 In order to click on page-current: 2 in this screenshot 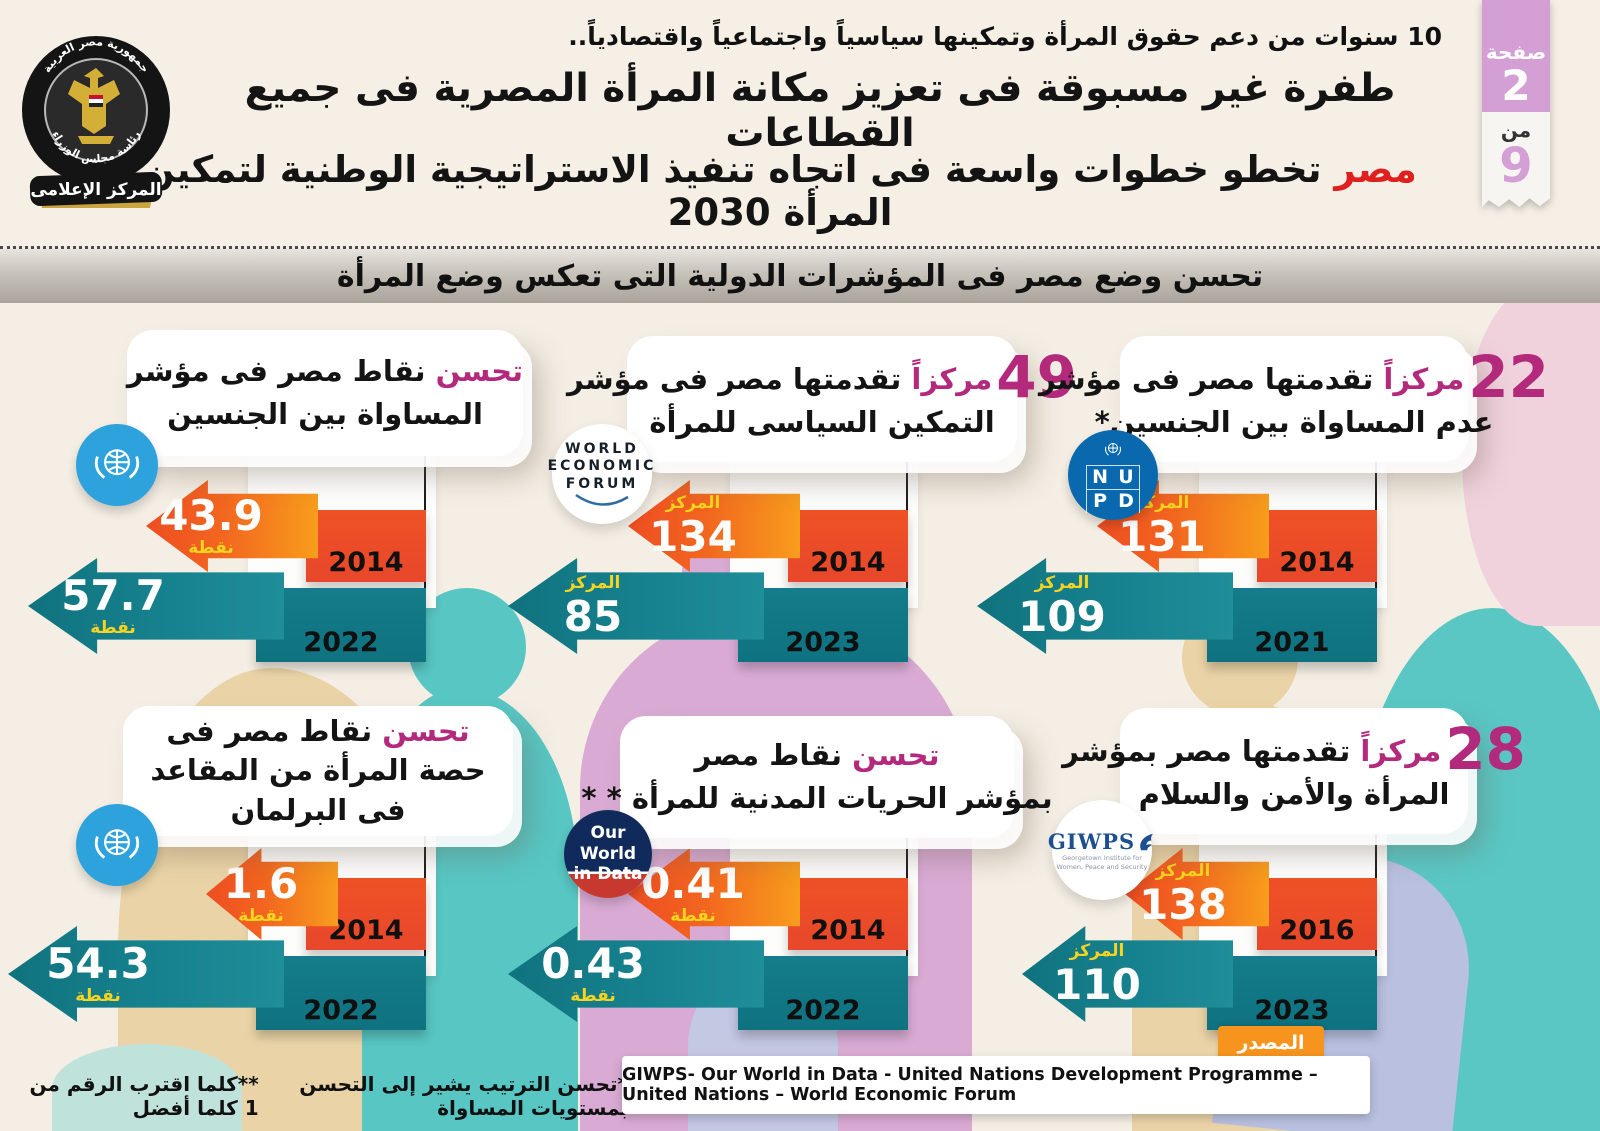, I will do `click(1516, 85)`.